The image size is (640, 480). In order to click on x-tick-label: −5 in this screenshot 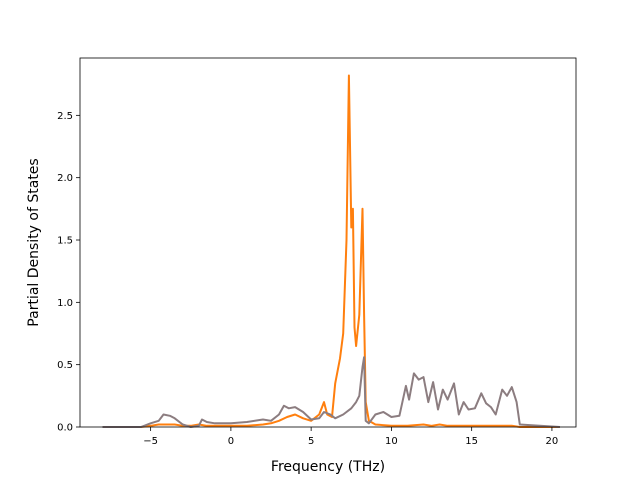, I will do `click(150, 441)`.